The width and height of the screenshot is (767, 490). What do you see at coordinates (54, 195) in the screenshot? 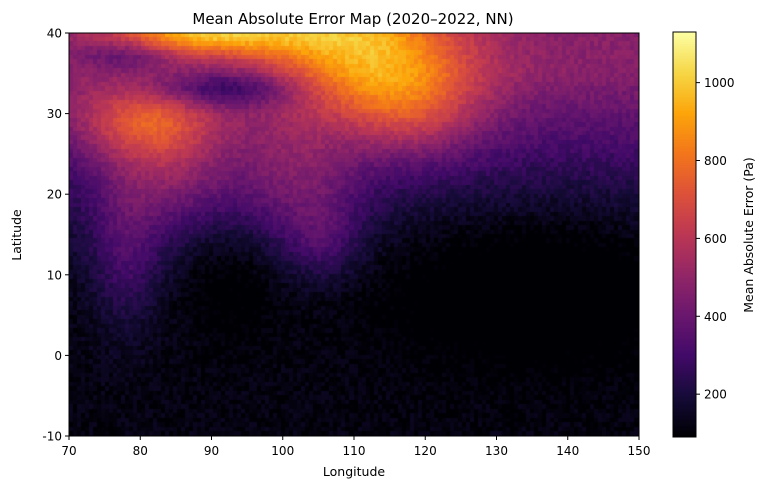
I see `y-tick-label: 20` at bounding box center [54, 195].